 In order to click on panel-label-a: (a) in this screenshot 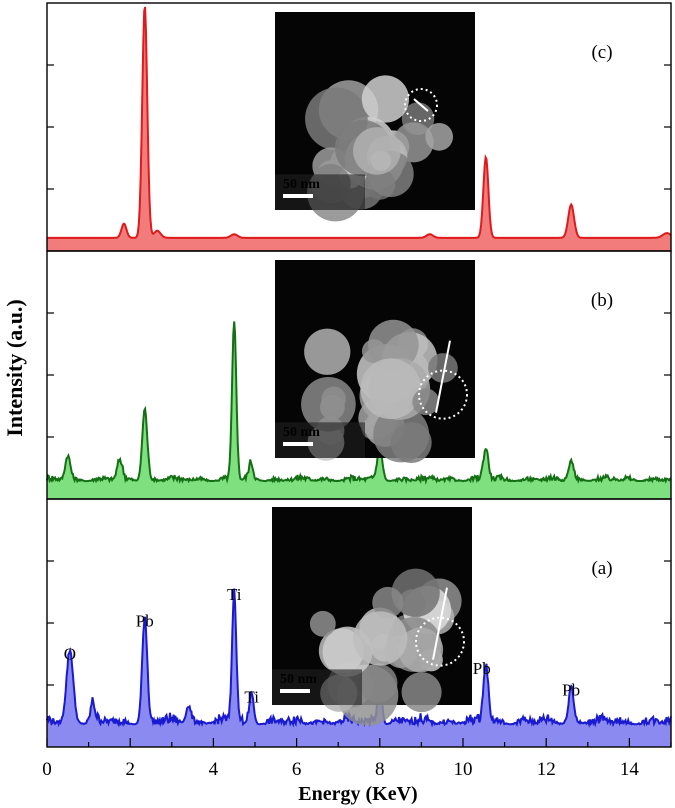, I will do `click(601, 568)`.